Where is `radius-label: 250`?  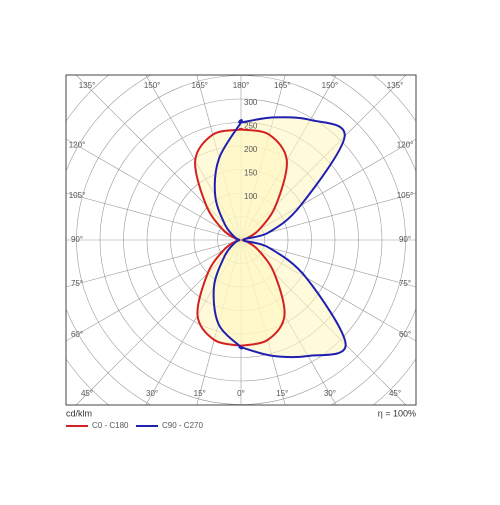 radius-label: 250 is located at coordinates (251, 126).